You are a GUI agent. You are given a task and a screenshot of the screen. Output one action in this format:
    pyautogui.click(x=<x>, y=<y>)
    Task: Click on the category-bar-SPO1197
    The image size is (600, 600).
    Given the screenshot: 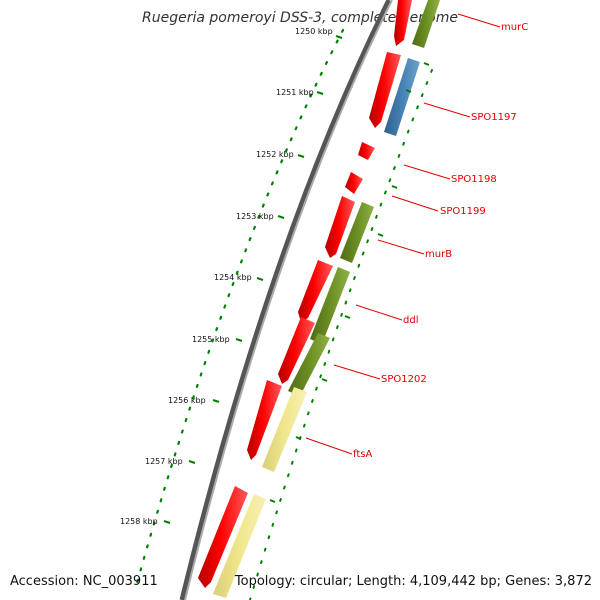 What is the action you would take?
    pyautogui.click(x=402, y=97)
    